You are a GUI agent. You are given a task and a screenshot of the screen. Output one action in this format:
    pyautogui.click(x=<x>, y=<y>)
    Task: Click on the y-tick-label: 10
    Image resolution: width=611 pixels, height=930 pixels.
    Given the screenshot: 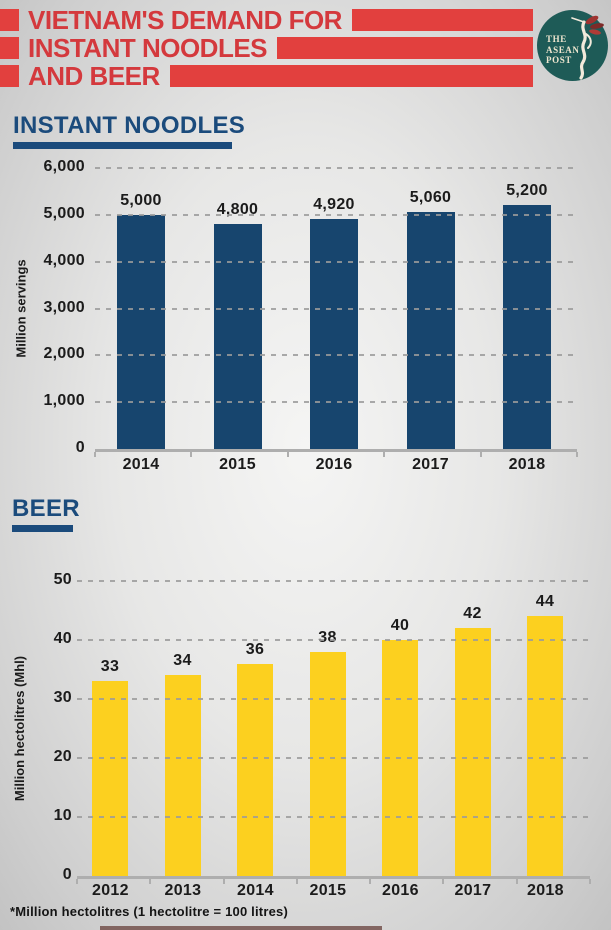 What is the action you would take?
    pyautogui.click(x=62, y=815)
    